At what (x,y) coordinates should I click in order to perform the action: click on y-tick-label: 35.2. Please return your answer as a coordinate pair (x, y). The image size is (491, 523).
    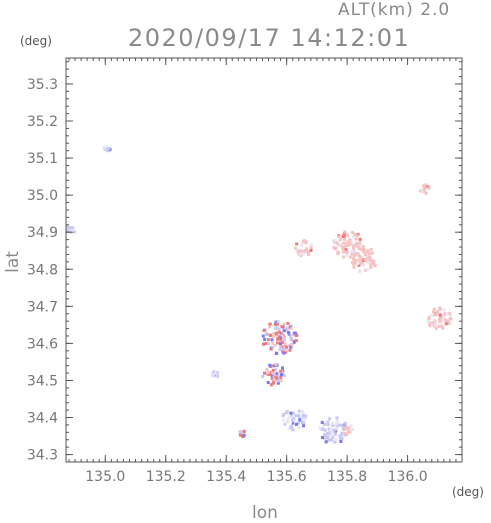
    Looking at the image, I should click on (42, 122).